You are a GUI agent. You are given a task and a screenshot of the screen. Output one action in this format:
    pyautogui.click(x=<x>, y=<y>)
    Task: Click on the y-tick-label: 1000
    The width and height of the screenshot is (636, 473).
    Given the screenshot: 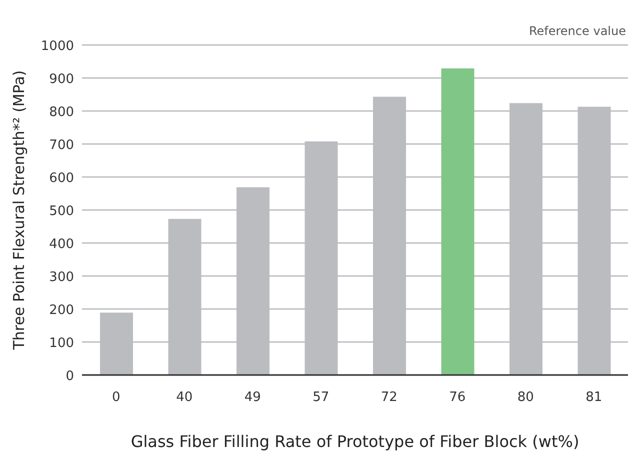 What is the action you would take?
    pyautogui.click(x=57, y=46)
    